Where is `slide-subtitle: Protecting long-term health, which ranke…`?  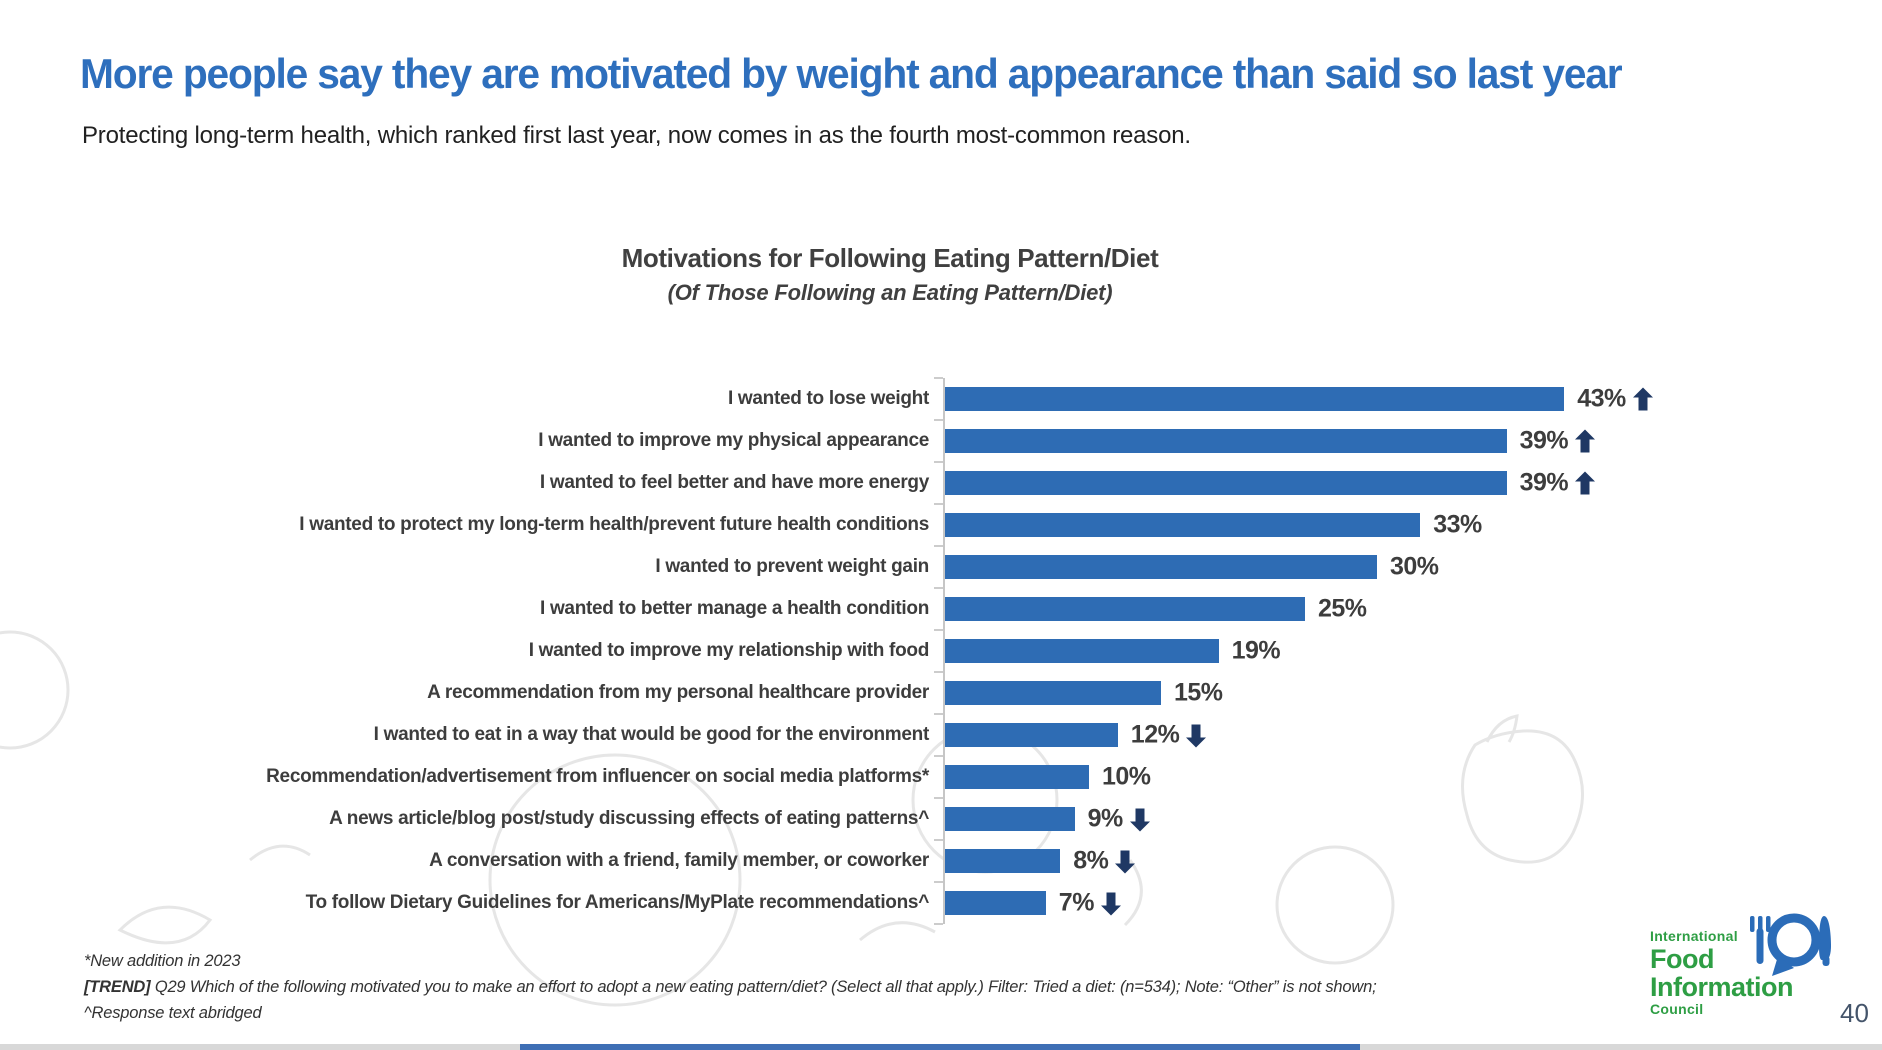 slide-subtitle: Protecting long-term health, which ranke… is located at coordinates (636, 135).